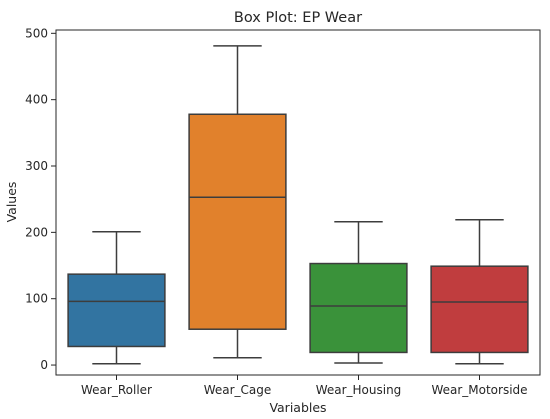 The height and width of the screenshot is (419, 550). Describe the element at coordinates (36, 166) in the screenshot. I see `y-tick-label: 300` at that location.